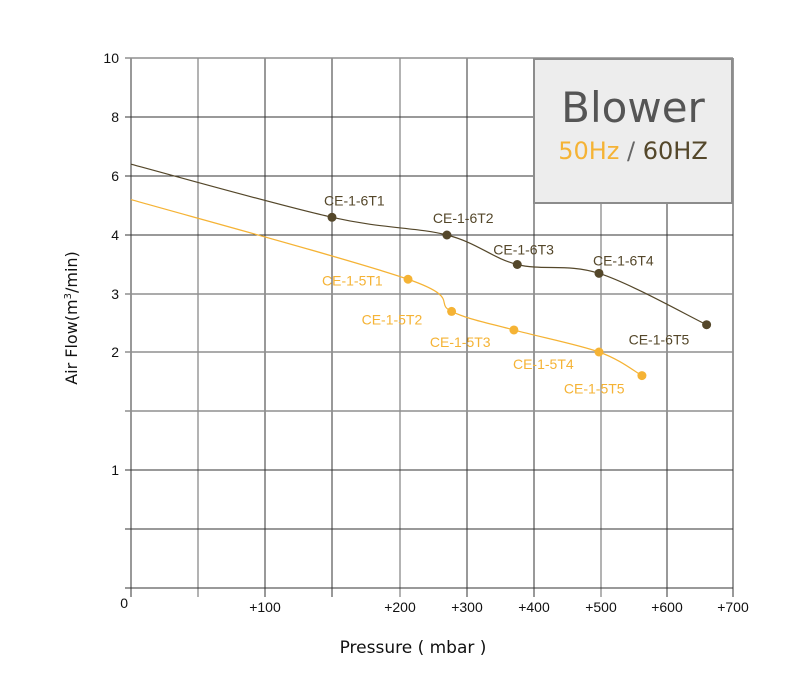 The height and width of the screenshot is (700, 800). Describe the element at coordinates (115, 176) in the screenshot. I see `y-tick-label: 6` at that location.